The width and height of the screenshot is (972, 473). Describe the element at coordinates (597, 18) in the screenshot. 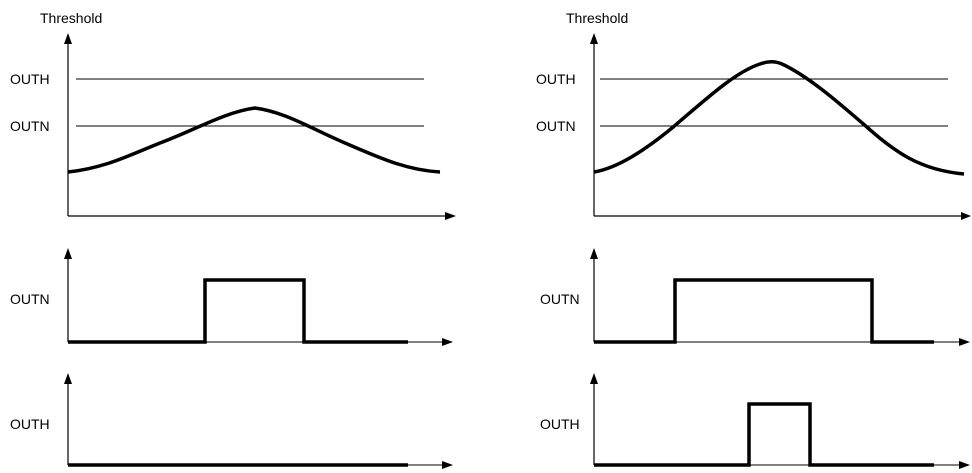

I see `right-threshold-title: Threshold` at that location.